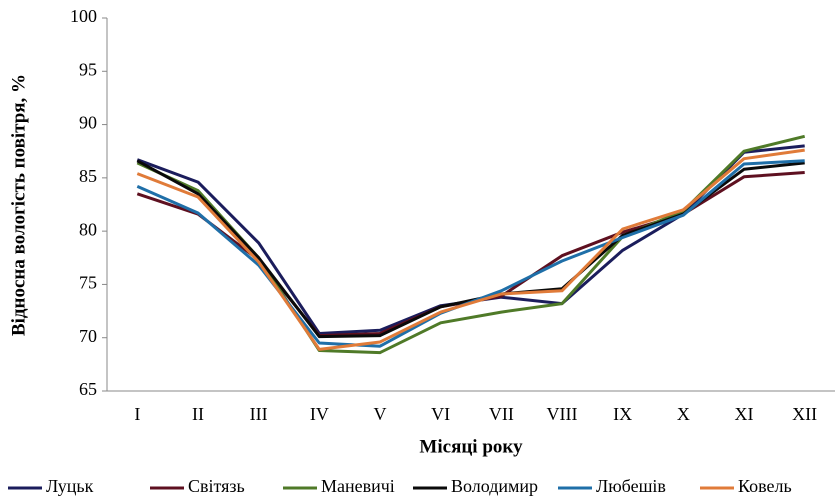  What do you see at coordinates (501, 414) in the screenshot?
I see `x-tick-label: VII` at bounding box center [501, 414].